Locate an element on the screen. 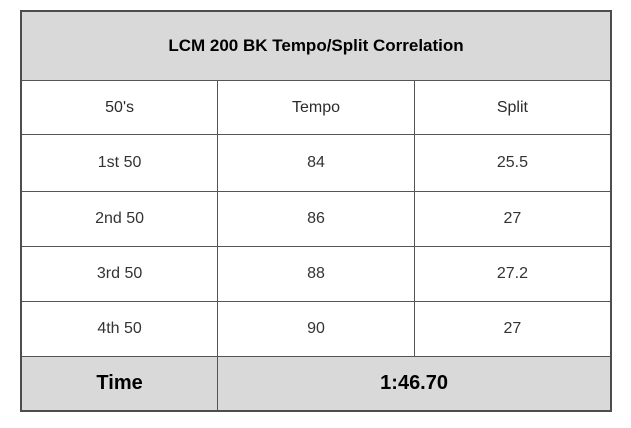  column-header-tempo: Tempo is located at coordinates (316, 107).